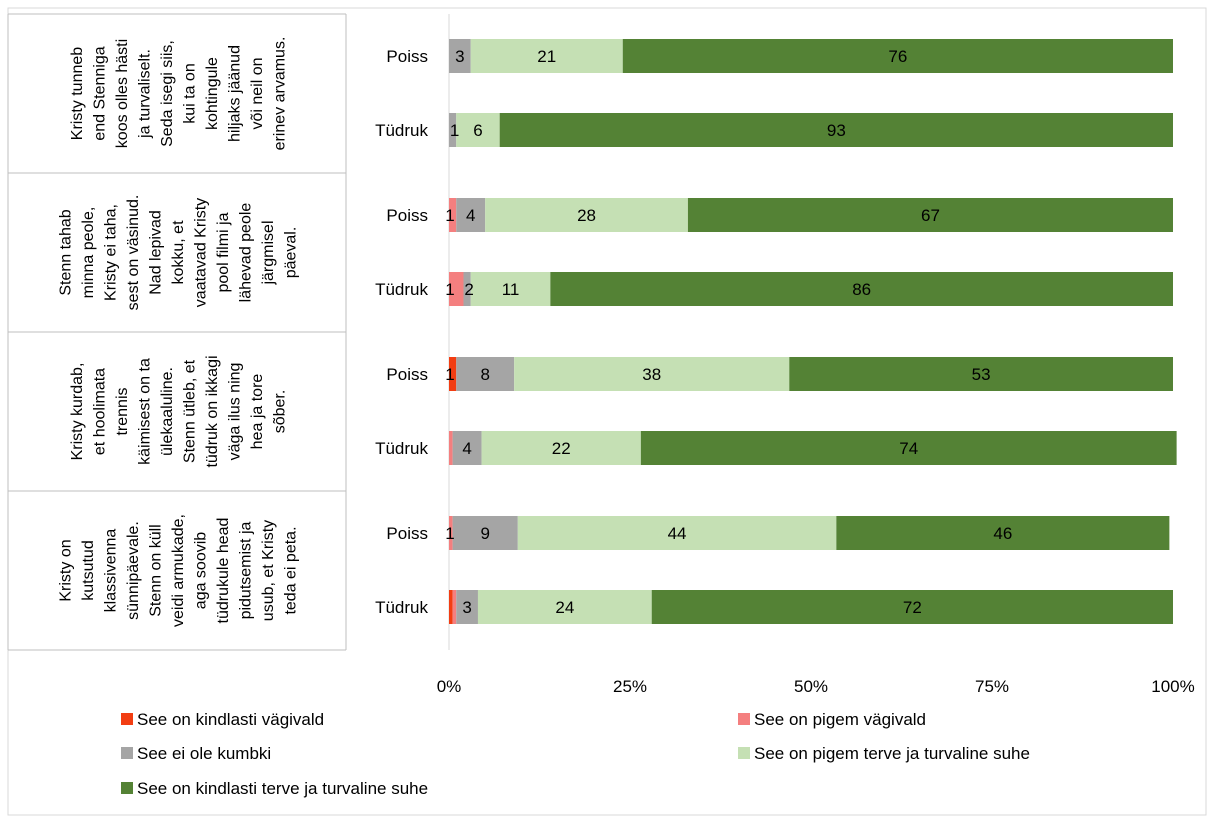 The height and width of the screenshot is (821, 1207). What do you see at coordinates (230, 719) in the screenshot?
I see `legend-label: See on kindlasti vägivald` at bounding box center [230, 719].